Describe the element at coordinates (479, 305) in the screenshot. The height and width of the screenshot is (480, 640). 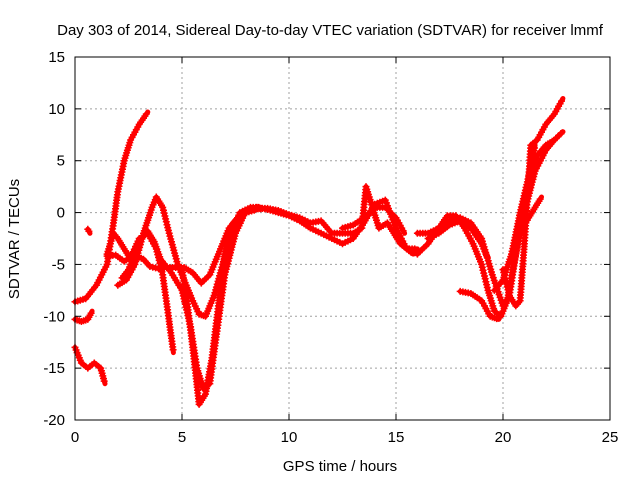
I see `series-arc-p` at that location.